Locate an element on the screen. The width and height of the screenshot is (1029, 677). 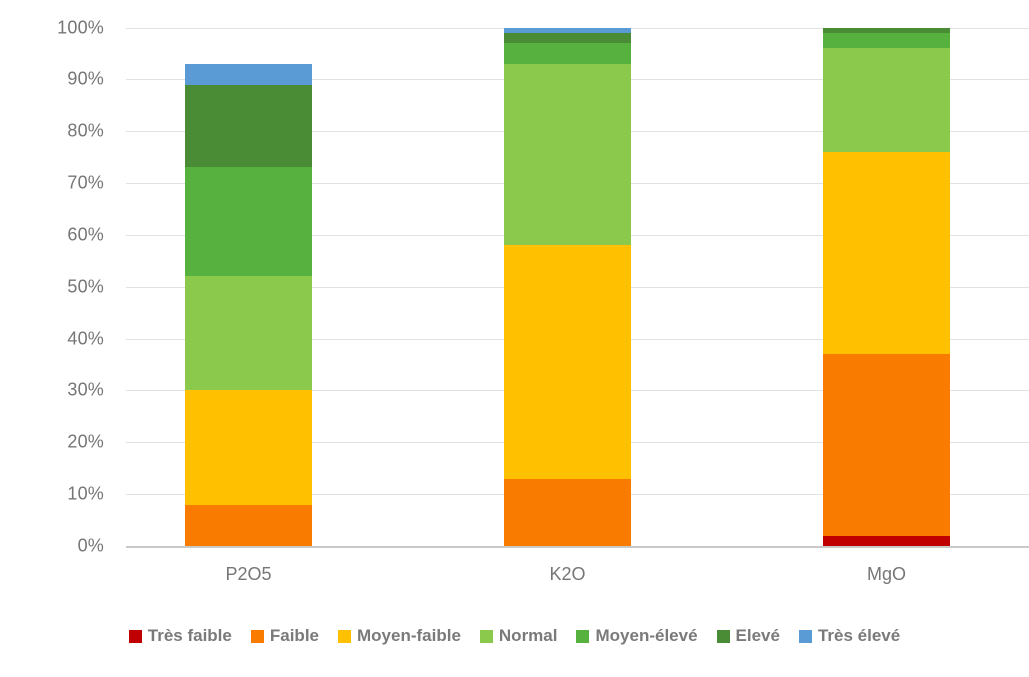
y-tick-label: 80% is located at coordinates (85, 130).